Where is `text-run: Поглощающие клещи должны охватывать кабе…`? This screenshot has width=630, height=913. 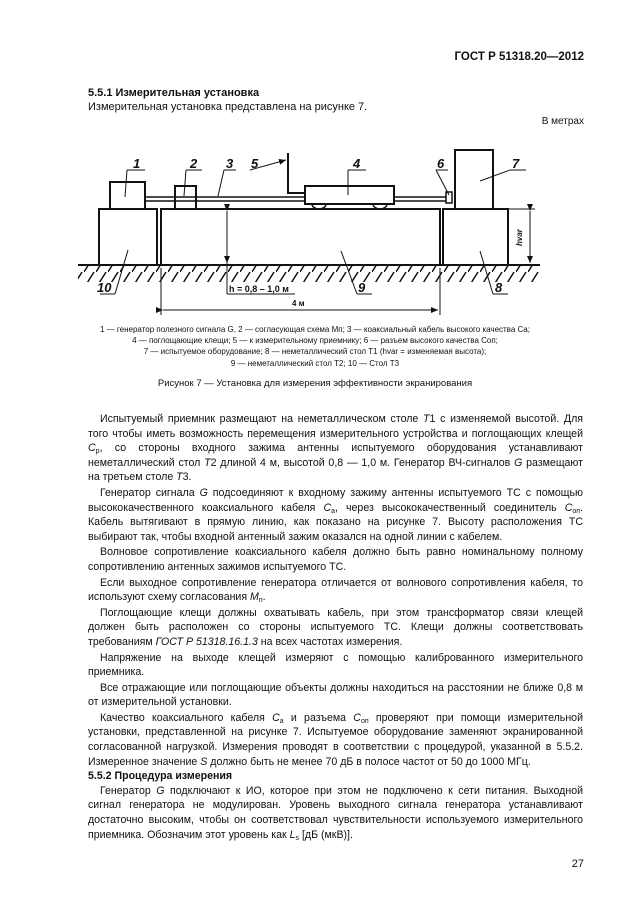 text-run: Поглощающие клещи должны охватывать кабе… is located at coordinates (335, 627).